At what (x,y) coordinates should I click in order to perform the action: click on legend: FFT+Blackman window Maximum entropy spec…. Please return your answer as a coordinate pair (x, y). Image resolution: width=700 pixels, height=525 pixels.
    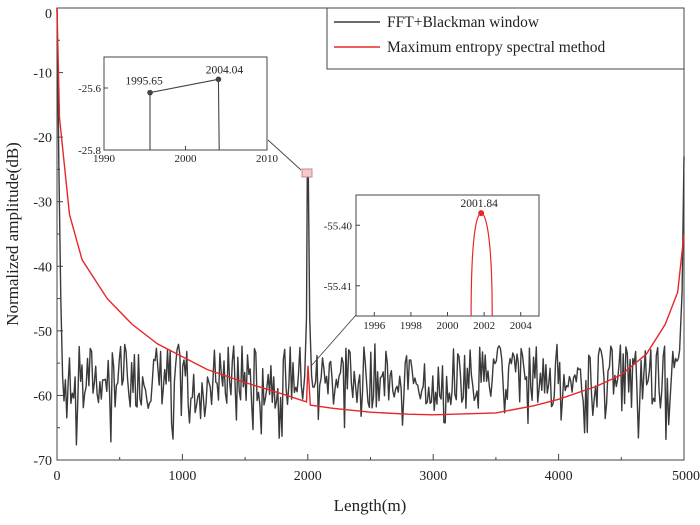
    Looking at the image, I should click on (505, 38).